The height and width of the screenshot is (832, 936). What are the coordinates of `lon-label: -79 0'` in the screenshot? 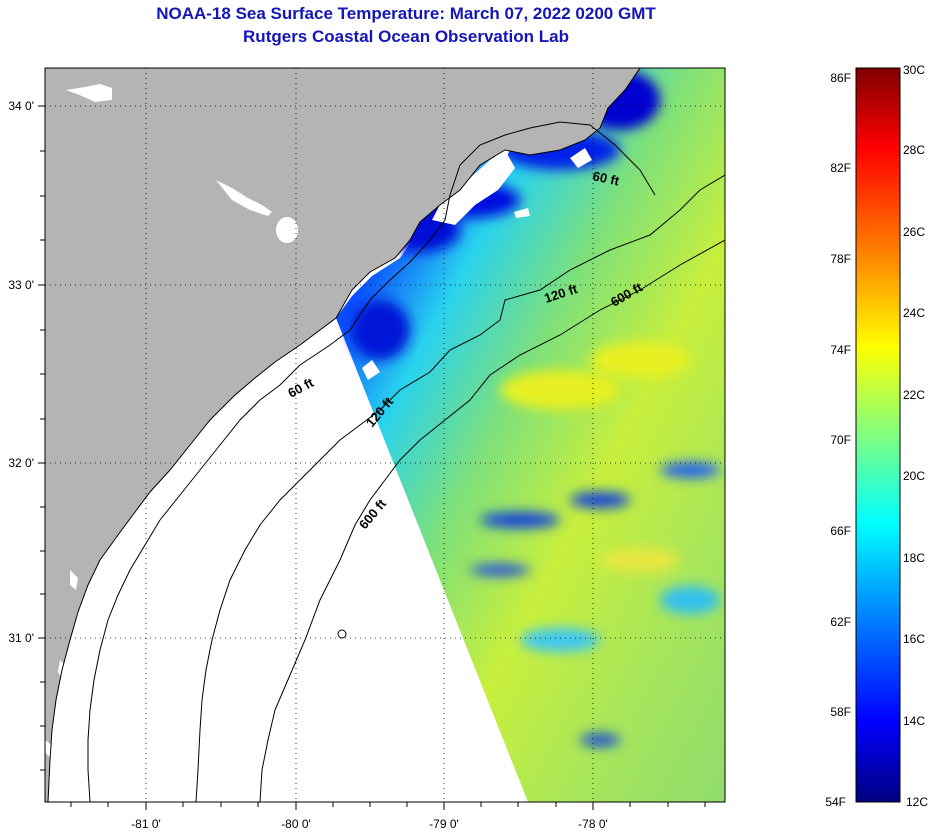 It's located at (444, 824).